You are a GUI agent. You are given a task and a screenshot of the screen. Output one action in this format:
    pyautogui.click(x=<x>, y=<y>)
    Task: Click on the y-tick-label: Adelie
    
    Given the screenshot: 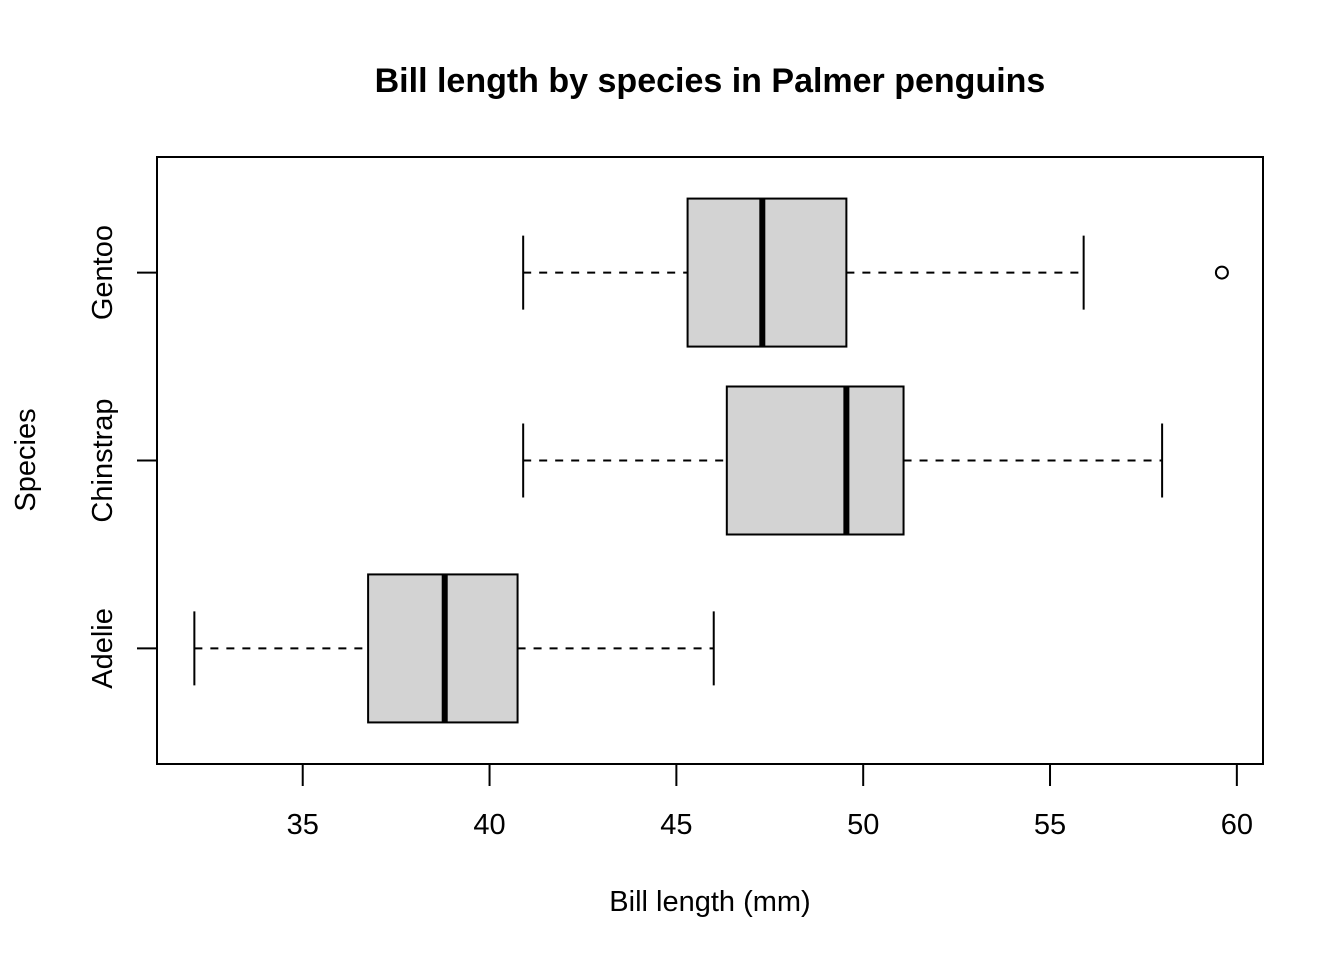 What is the action you would take?
    pyautogui.click(x=103, y=648)
    